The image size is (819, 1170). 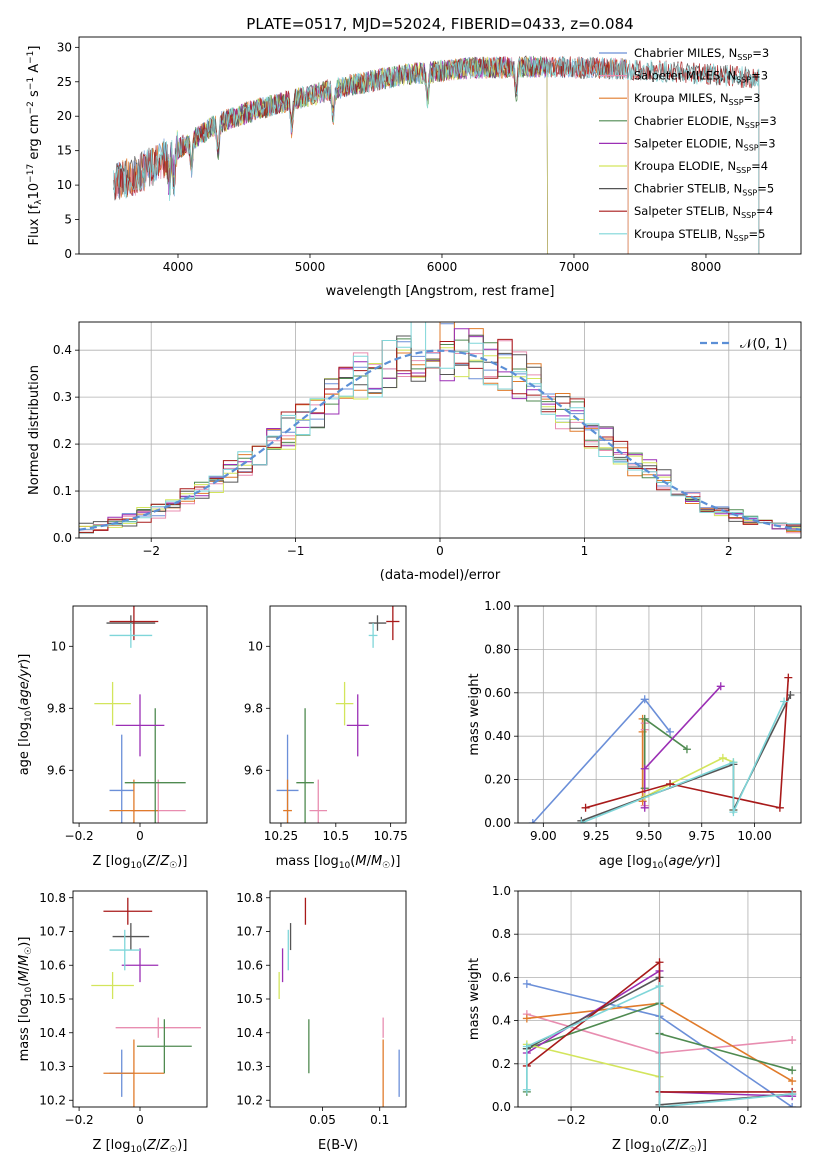 I want to click on y-axis-label-part: age/yr, so click(x=24, y=683).